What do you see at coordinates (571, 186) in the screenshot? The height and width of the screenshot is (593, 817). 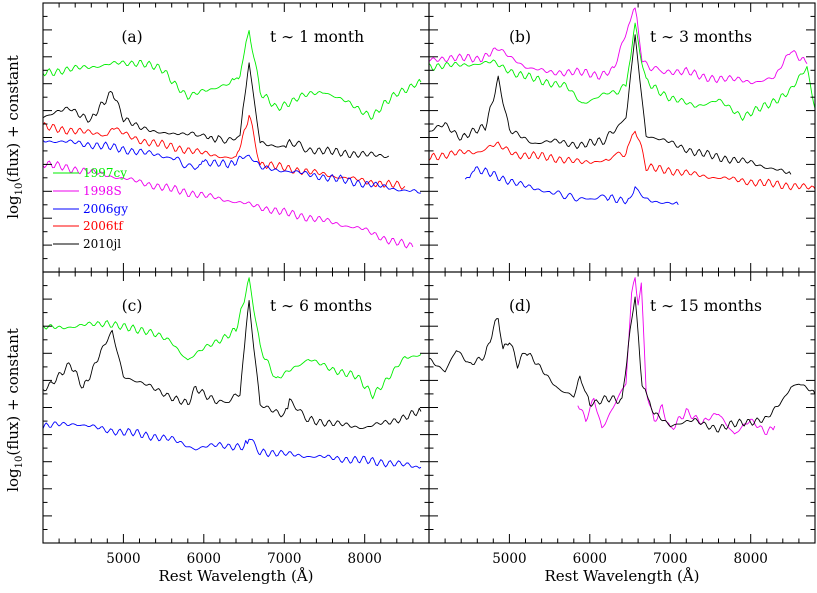 I see `series-2006gy-panel-b` at bounding box center [571, 186].